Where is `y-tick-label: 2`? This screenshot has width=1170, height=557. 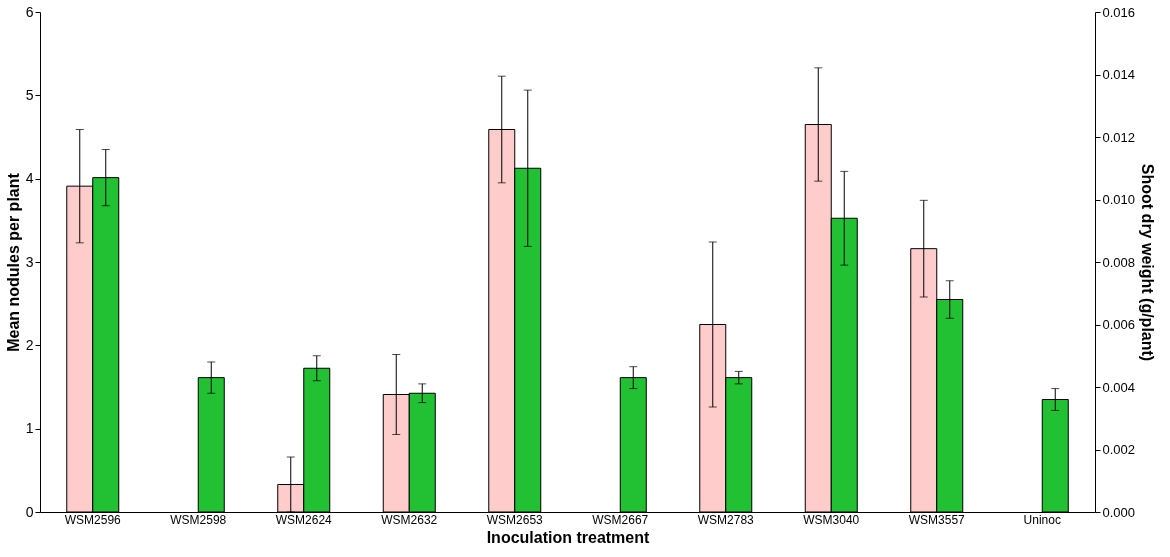
y-tick-label: 2 is located at coordinates (29, 344).